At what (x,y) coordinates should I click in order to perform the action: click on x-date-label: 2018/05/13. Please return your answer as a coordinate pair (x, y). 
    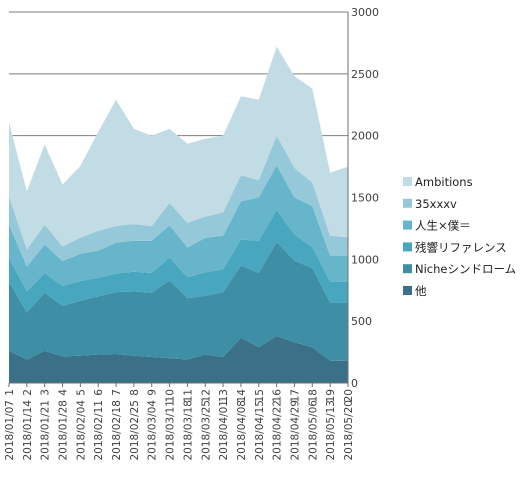
    Looking at the image, I should click on (331, 430).